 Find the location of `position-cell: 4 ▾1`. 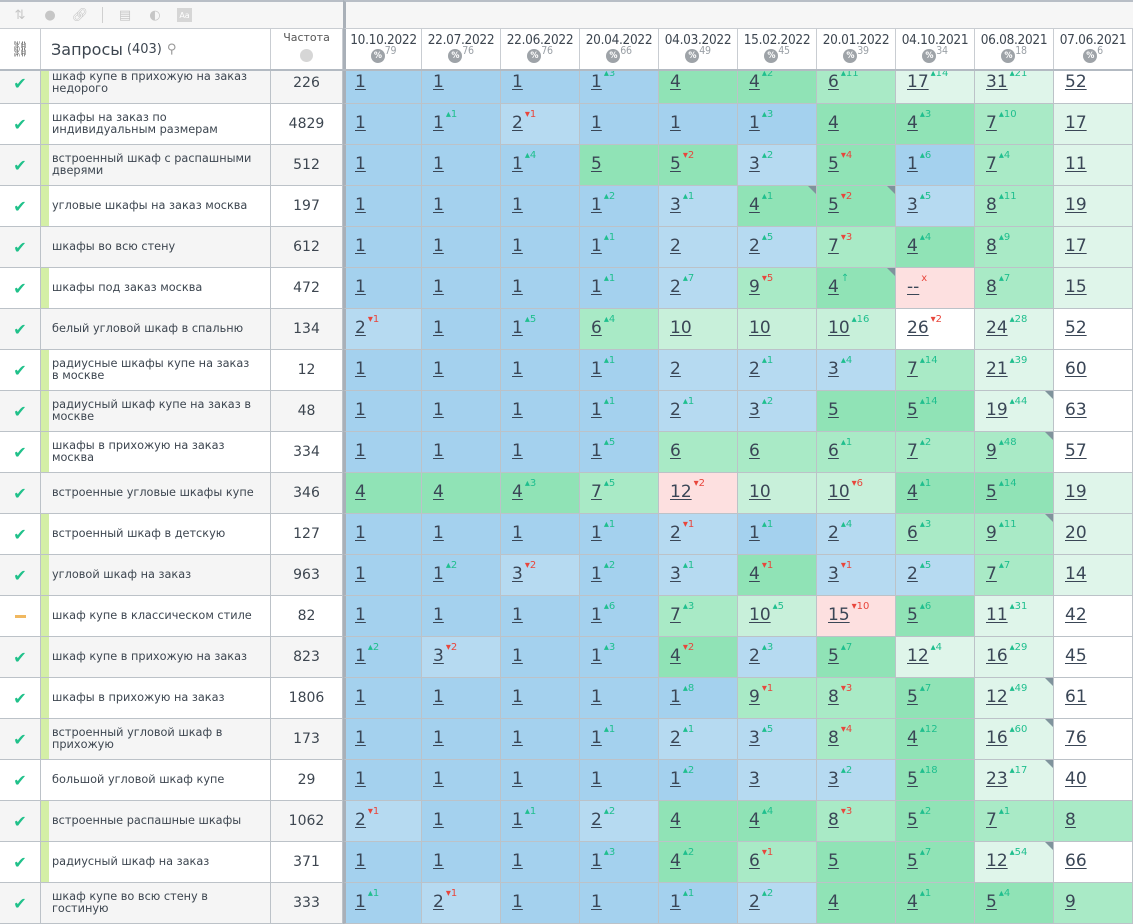

position-cell: 4 ▾1 is located at coordinates (777, 575).